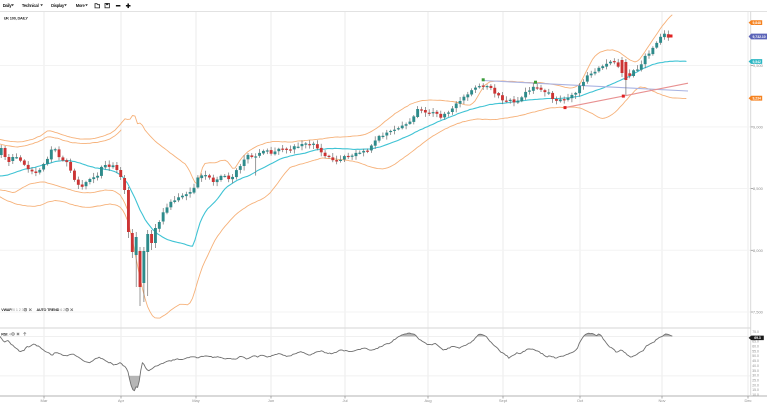 The width and height of the screenshot is (767, 404). Describe the element at coordinates (758, 37) in the screenshot. I see `svg-text: 9,732.10` at that location.